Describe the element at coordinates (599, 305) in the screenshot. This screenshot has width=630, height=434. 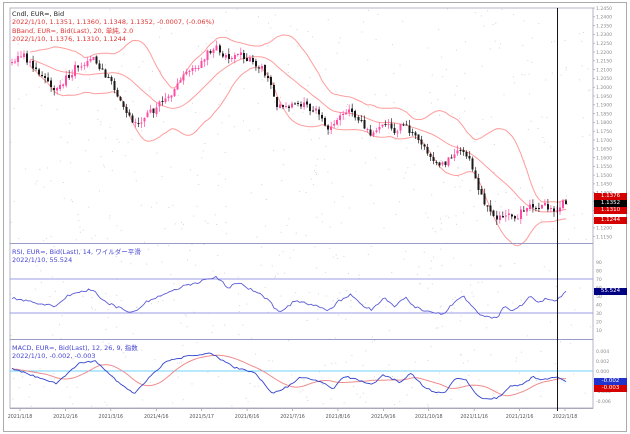
I see `svg-text: 40` at that location.